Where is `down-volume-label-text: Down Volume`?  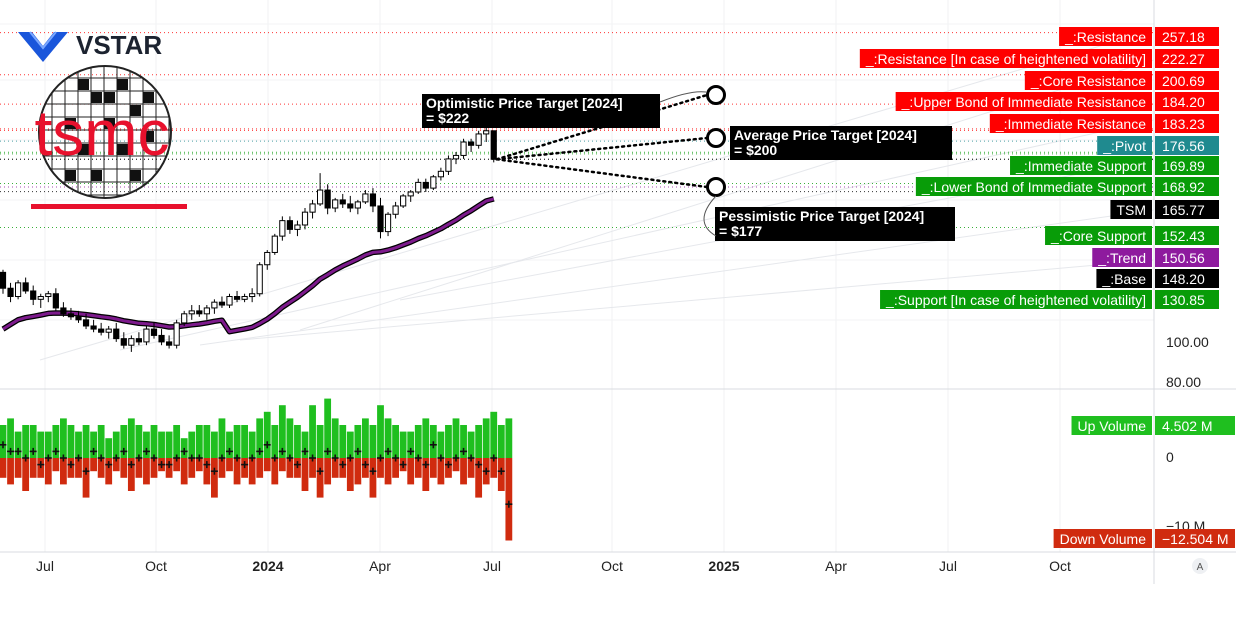 down-volume-label-text: Down Volume is located at coordinates (1103, 539).